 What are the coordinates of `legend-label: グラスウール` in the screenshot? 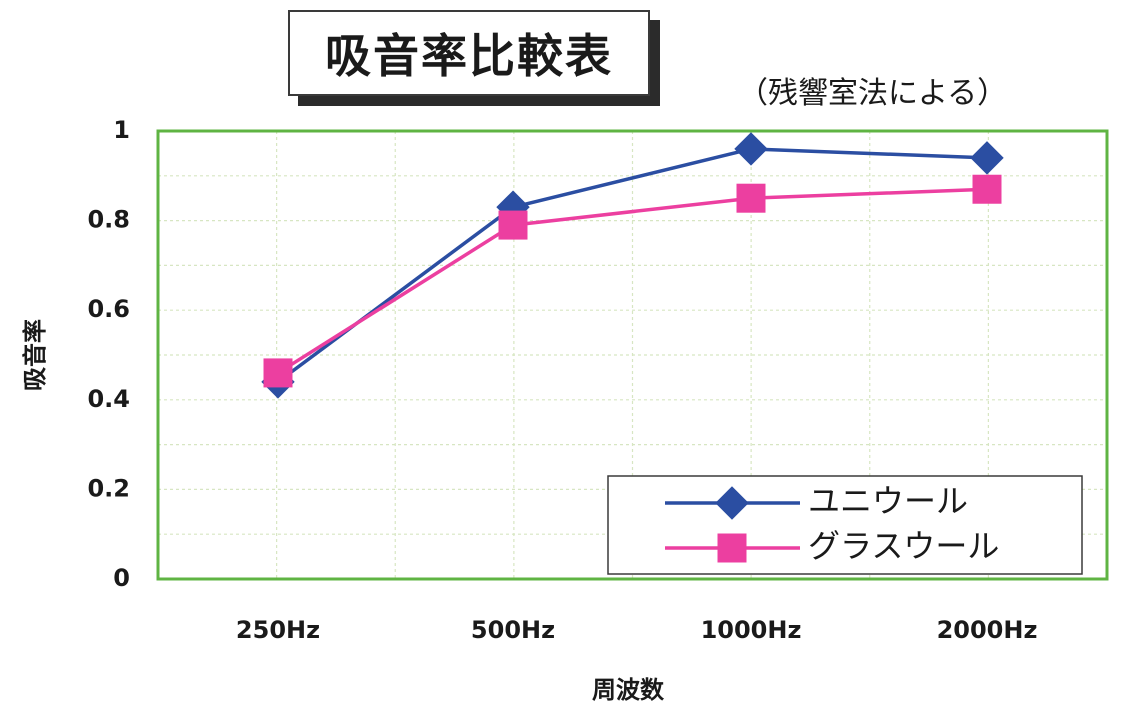 It's located at (903, 546).